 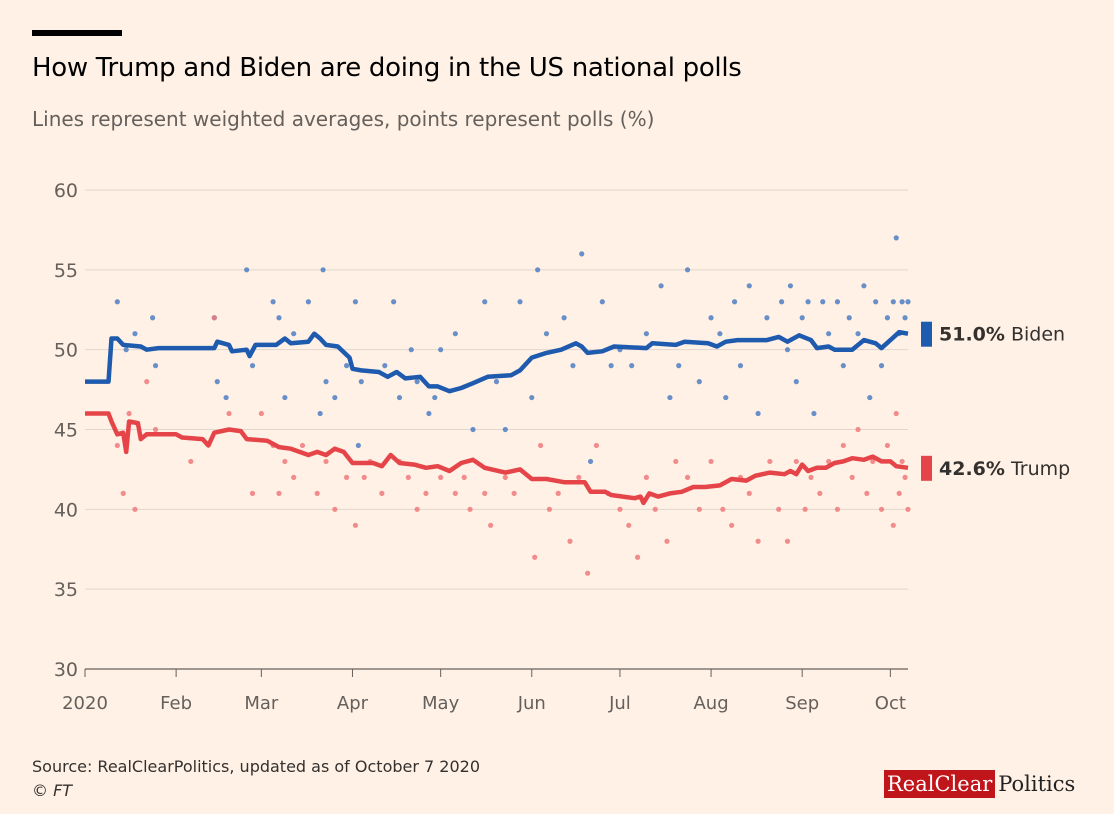 I want to click on x-tick-label-Sep: Sep, so click(x=802, y=703).